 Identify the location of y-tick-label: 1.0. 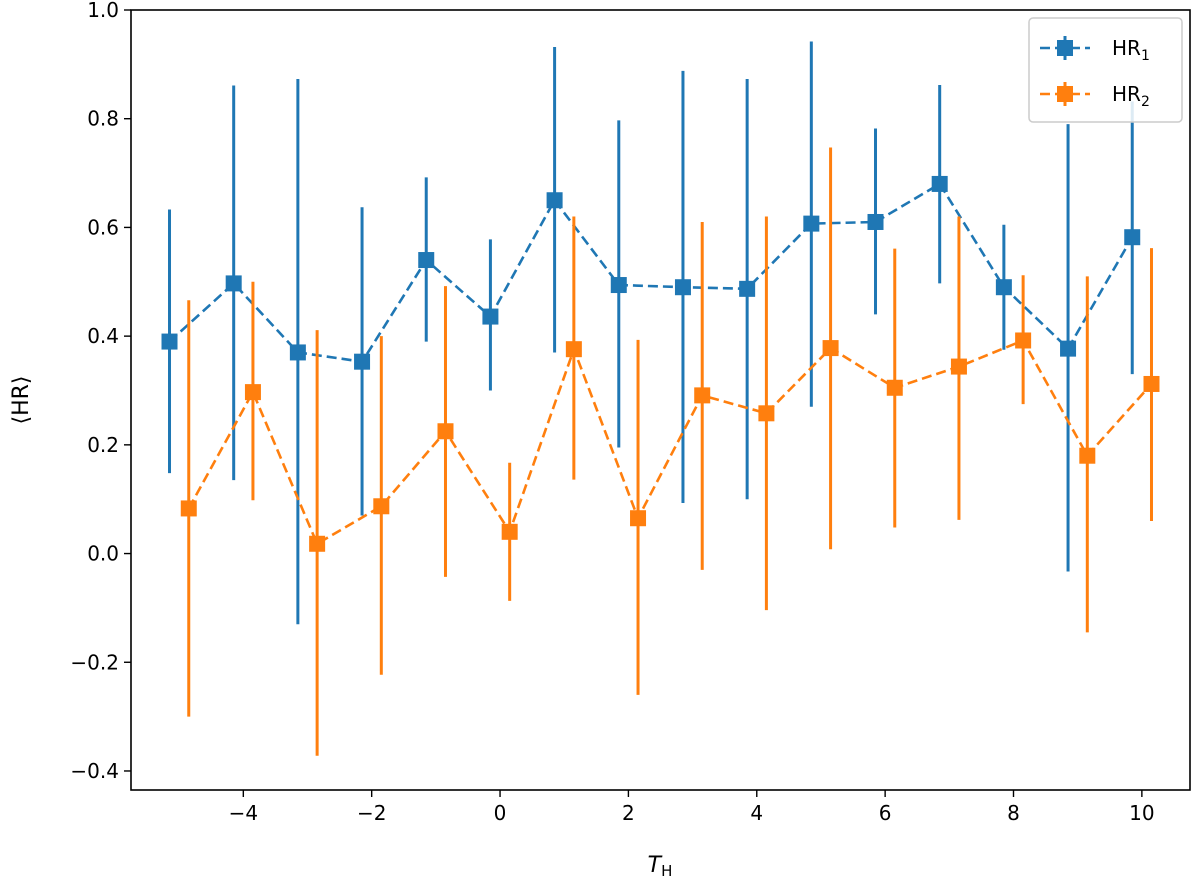
(103, 11).